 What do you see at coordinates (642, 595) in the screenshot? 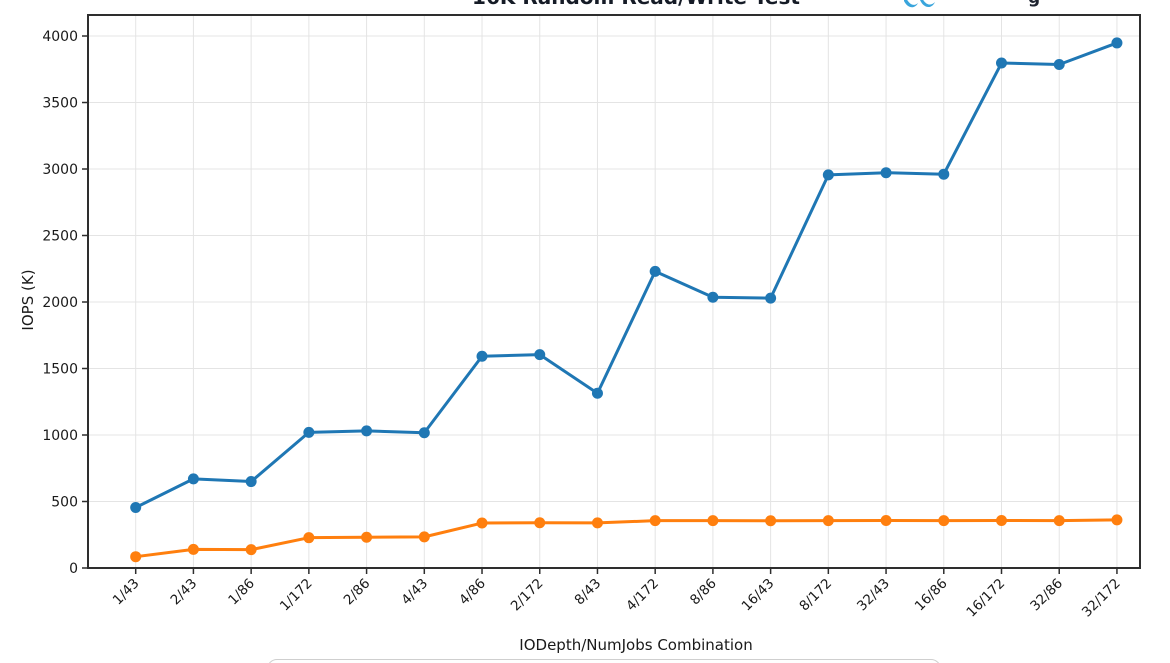
I see `x-tick-label: 4/172` at bounding box center [642, 595].